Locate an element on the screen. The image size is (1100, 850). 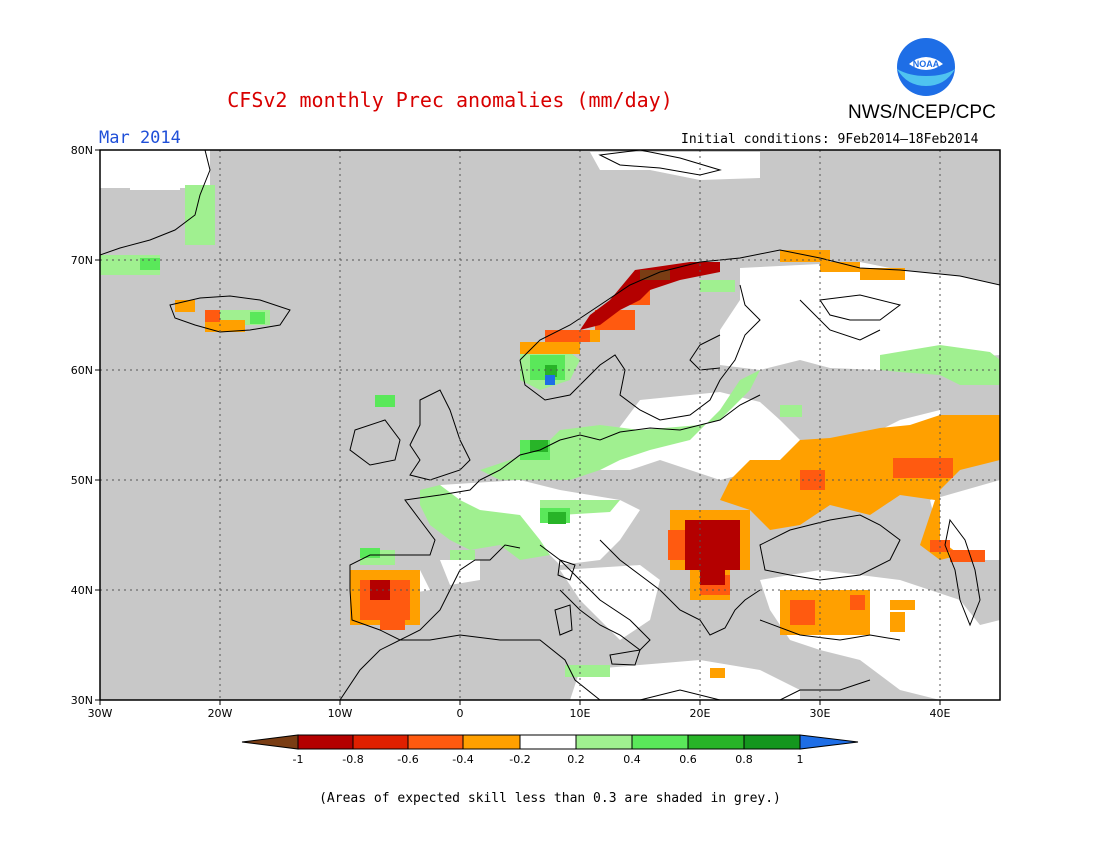
logo-text: NOAA is located at coordinates (926, 64).